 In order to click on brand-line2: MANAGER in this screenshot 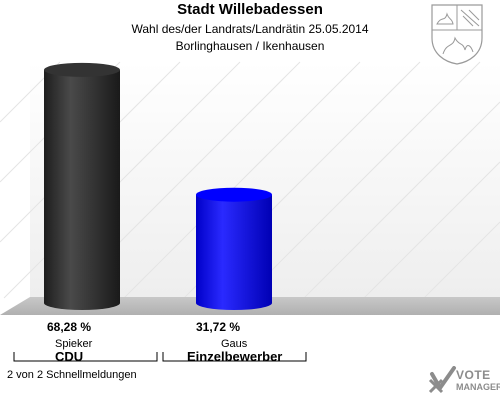, I will do `click(478, 387)`.